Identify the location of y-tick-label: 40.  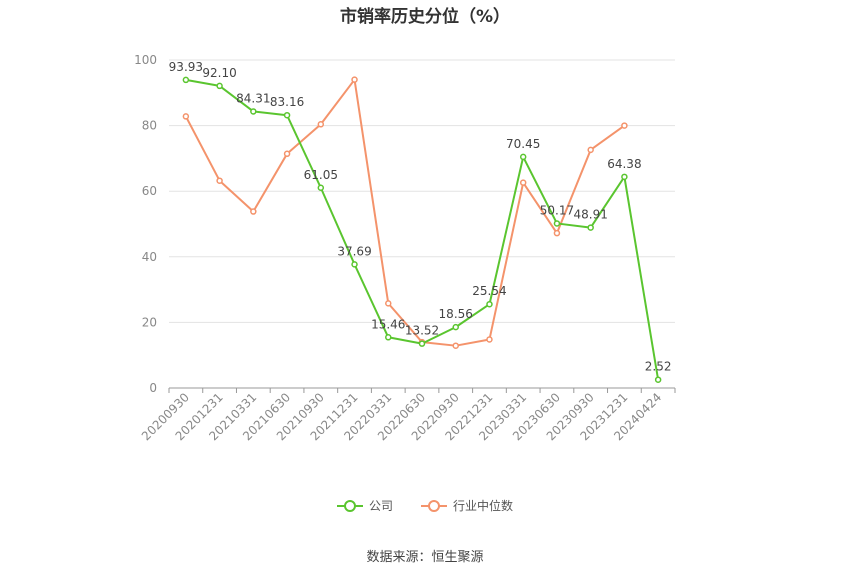
(149, 257).